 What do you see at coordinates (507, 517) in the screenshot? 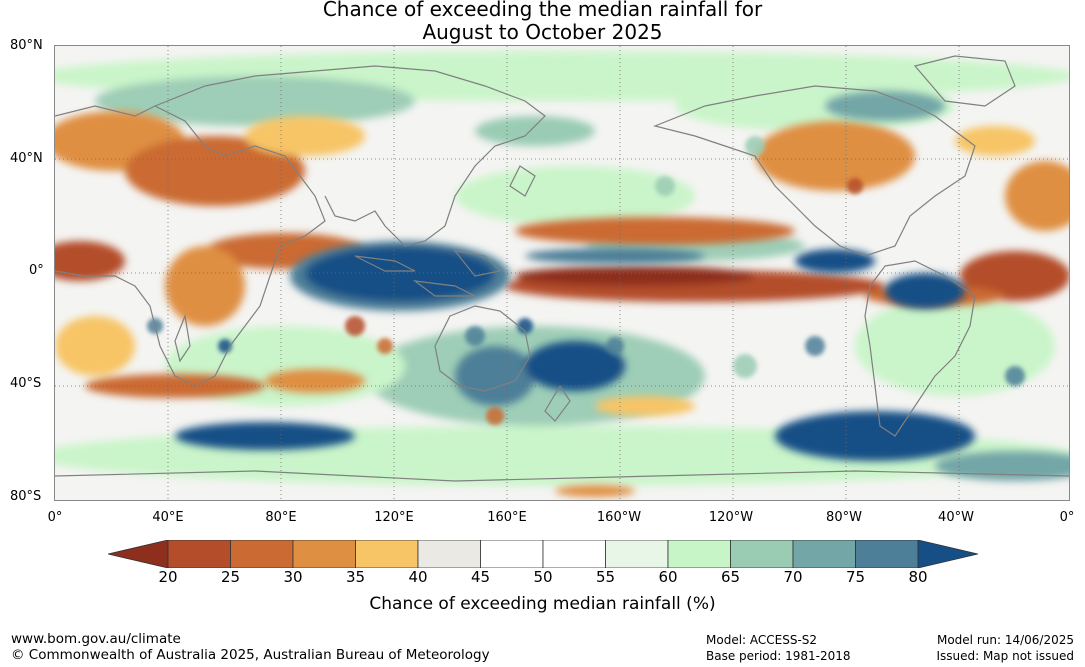
I see `lon-label-160e: 160°E` at bounding box center [507, 517].